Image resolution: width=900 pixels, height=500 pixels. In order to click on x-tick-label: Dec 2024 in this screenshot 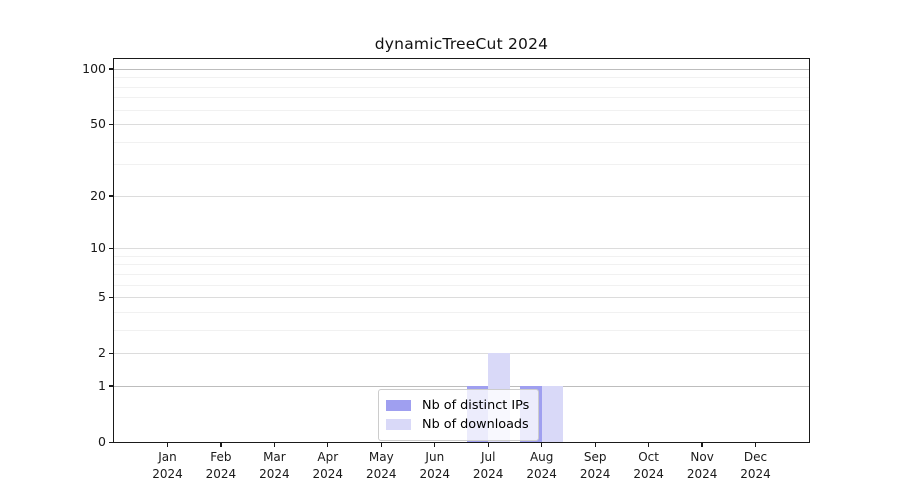, I will do `click(755, 465)`.